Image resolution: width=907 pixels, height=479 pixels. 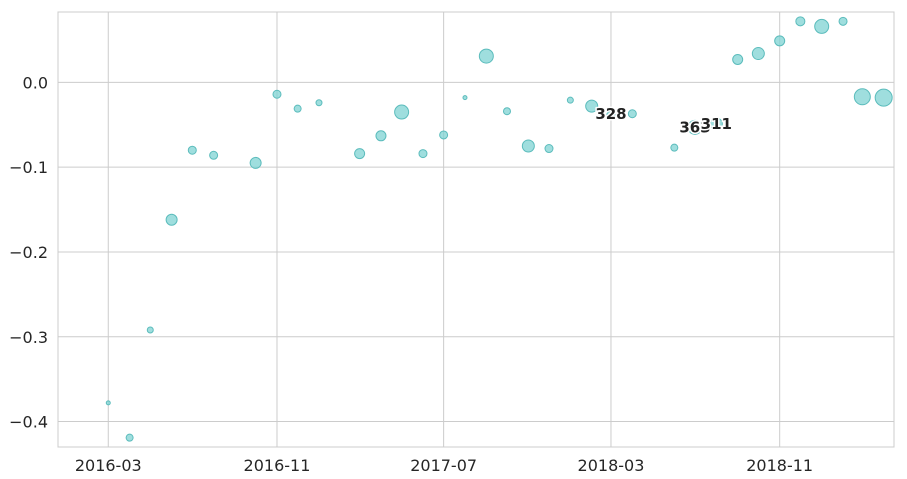 I want to click on y-tick-label: −0.3, so click(x=28, y=337).